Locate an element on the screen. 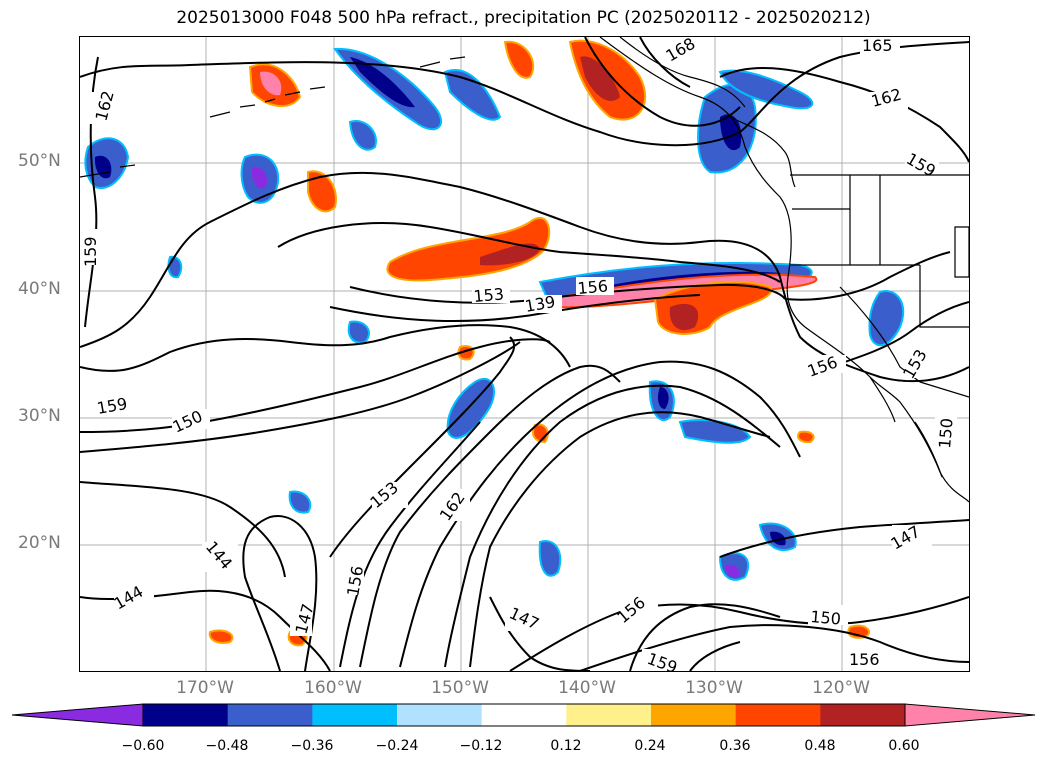 The width and height of the screenshot is (1047, 765). lon-label: 120°W is located at coordinates (841, 688).